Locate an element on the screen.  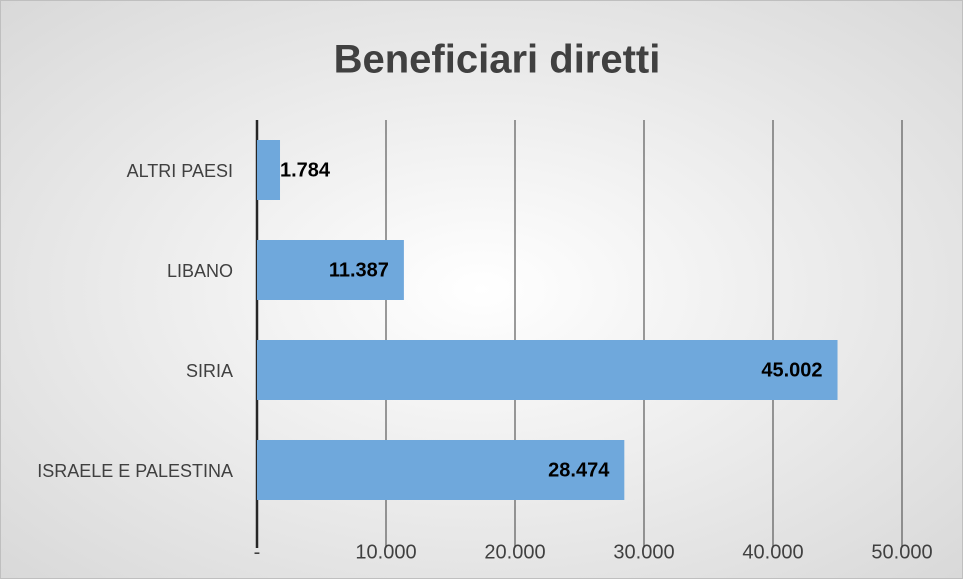
data-label: 11.387 is located at coordinates (359, 270).